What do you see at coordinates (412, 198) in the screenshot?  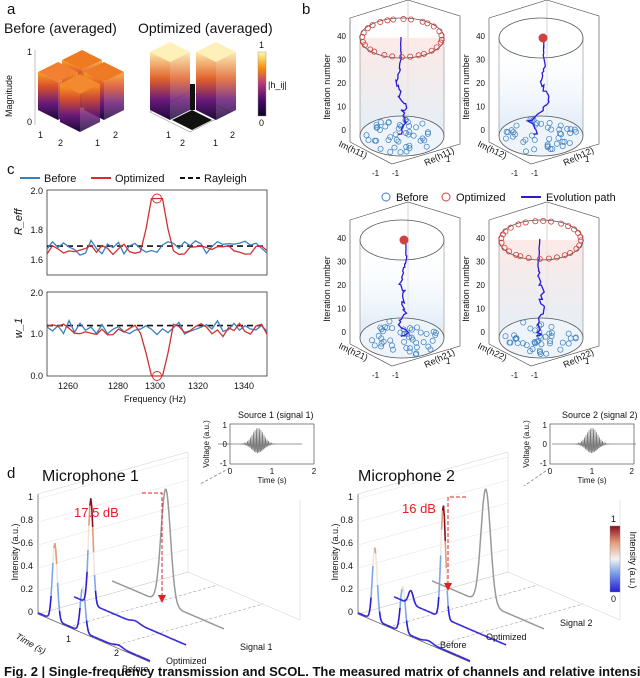 I see `legend-before-label: Before` at bounding box center [412, 198].